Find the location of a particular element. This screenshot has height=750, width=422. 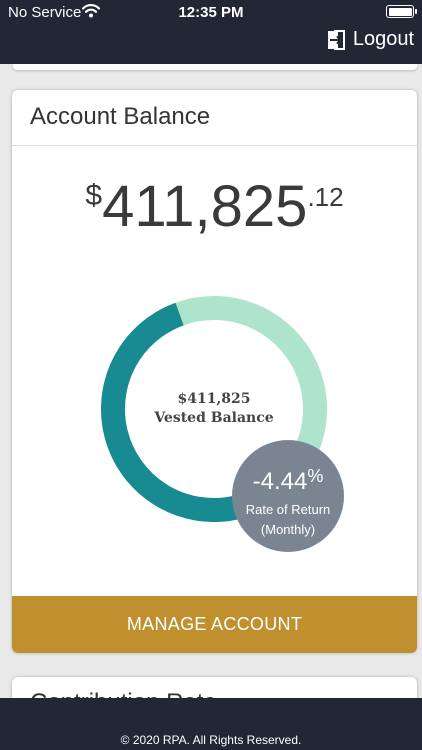

logout-label: Logout is located at coordinates (383, 39).